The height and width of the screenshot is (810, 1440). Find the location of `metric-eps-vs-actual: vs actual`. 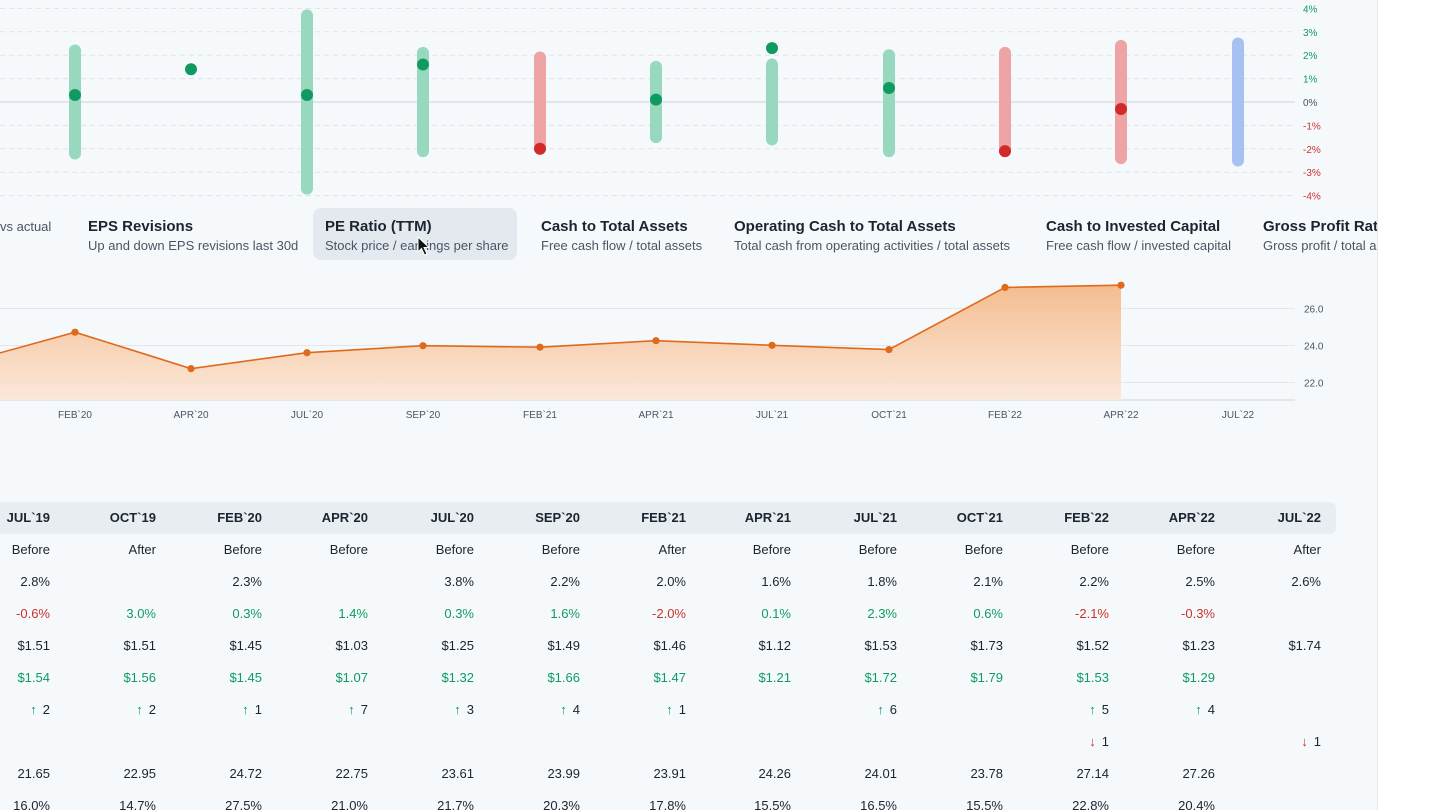

metric-eps-vs-actual: vs actual is located at coordinates (31, 234).